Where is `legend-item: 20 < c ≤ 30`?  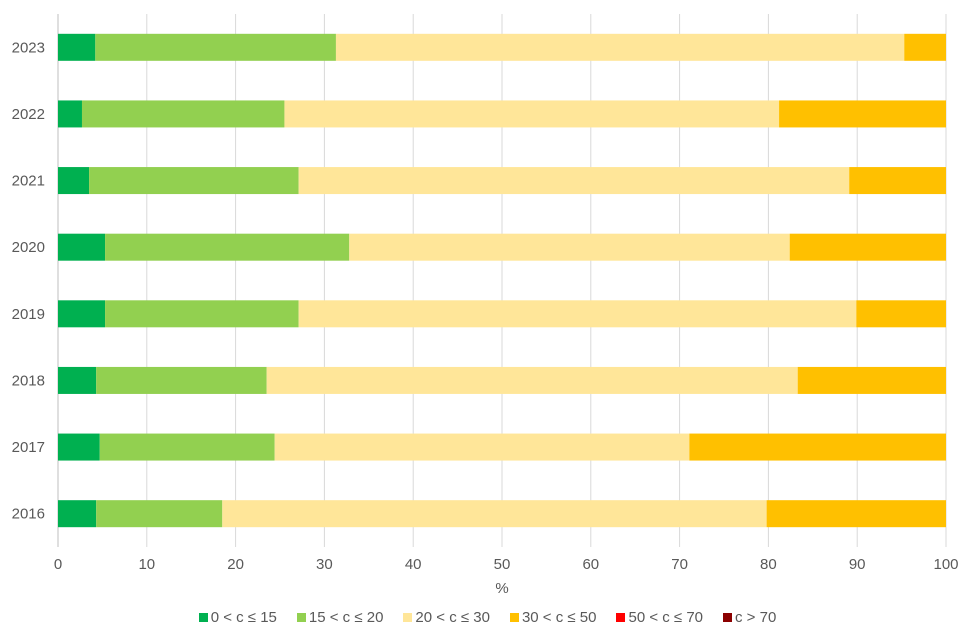
legend-item: 20 < c ≤ 30 is located at coordinates (446, 617).